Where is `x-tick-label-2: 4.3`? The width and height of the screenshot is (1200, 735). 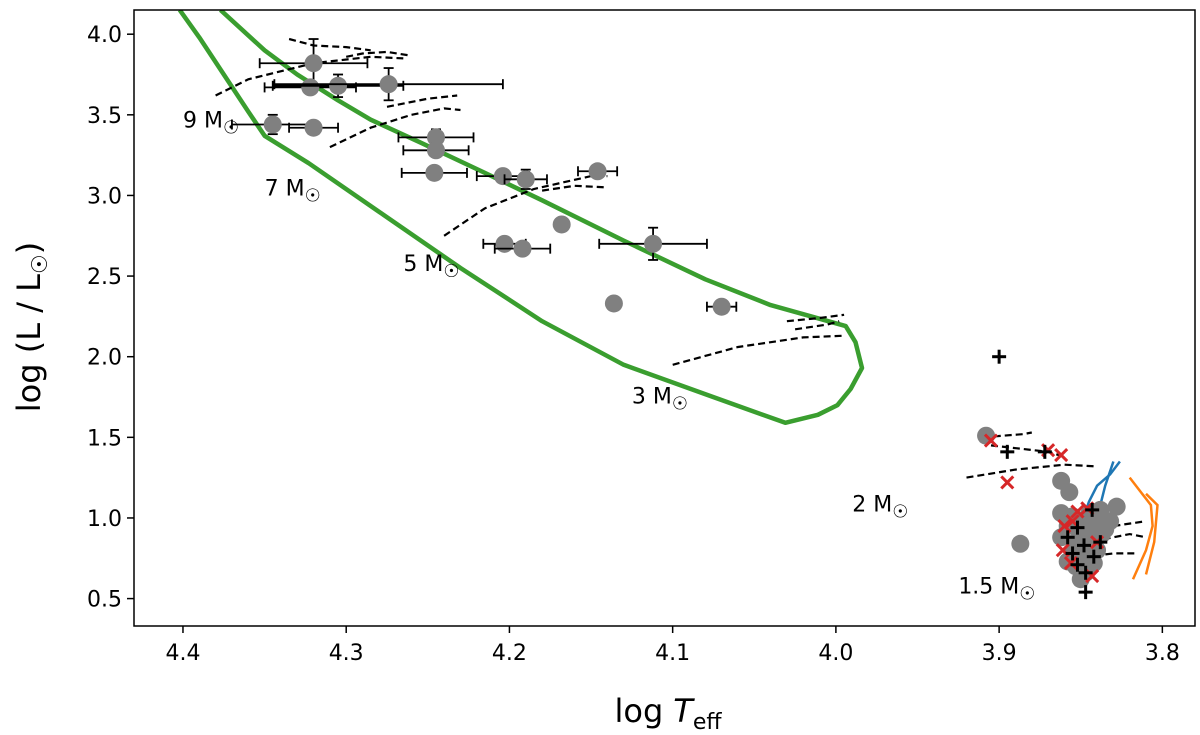 x-tick-label-2: 4.3 is located at coordinates (346, 653).